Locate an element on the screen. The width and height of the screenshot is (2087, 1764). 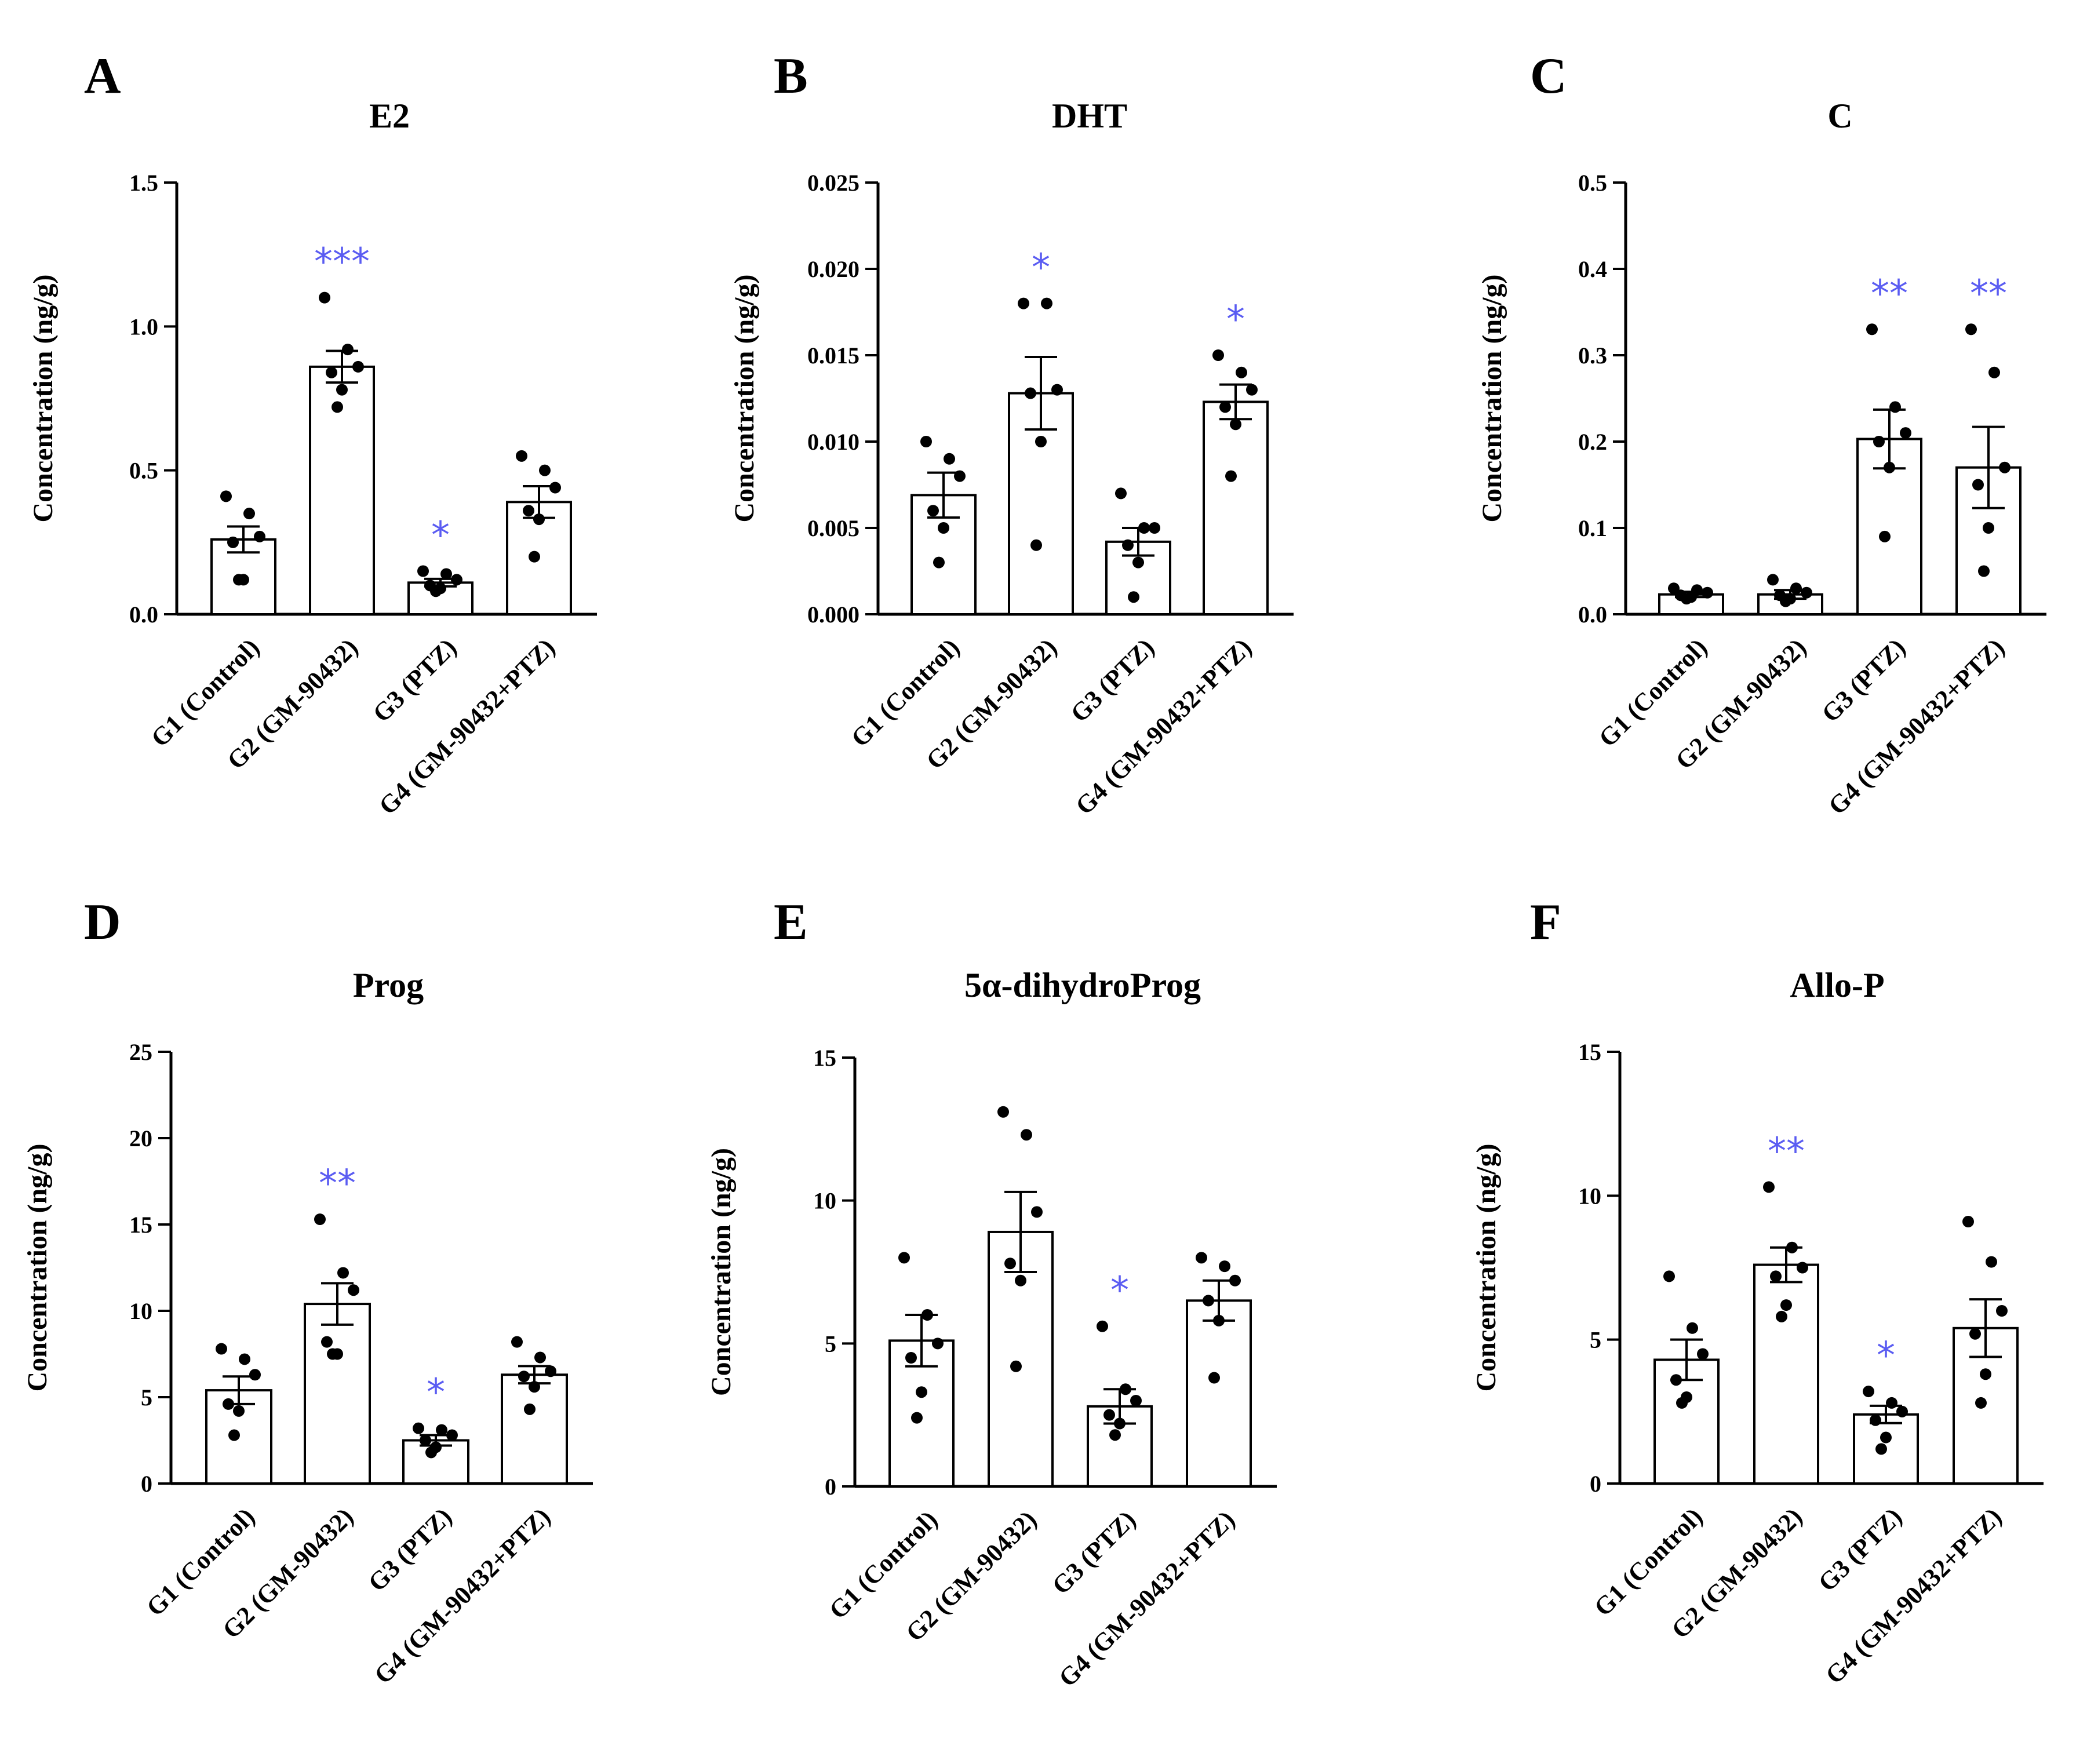
panel-letter: B is located at coordinates (791, 76).